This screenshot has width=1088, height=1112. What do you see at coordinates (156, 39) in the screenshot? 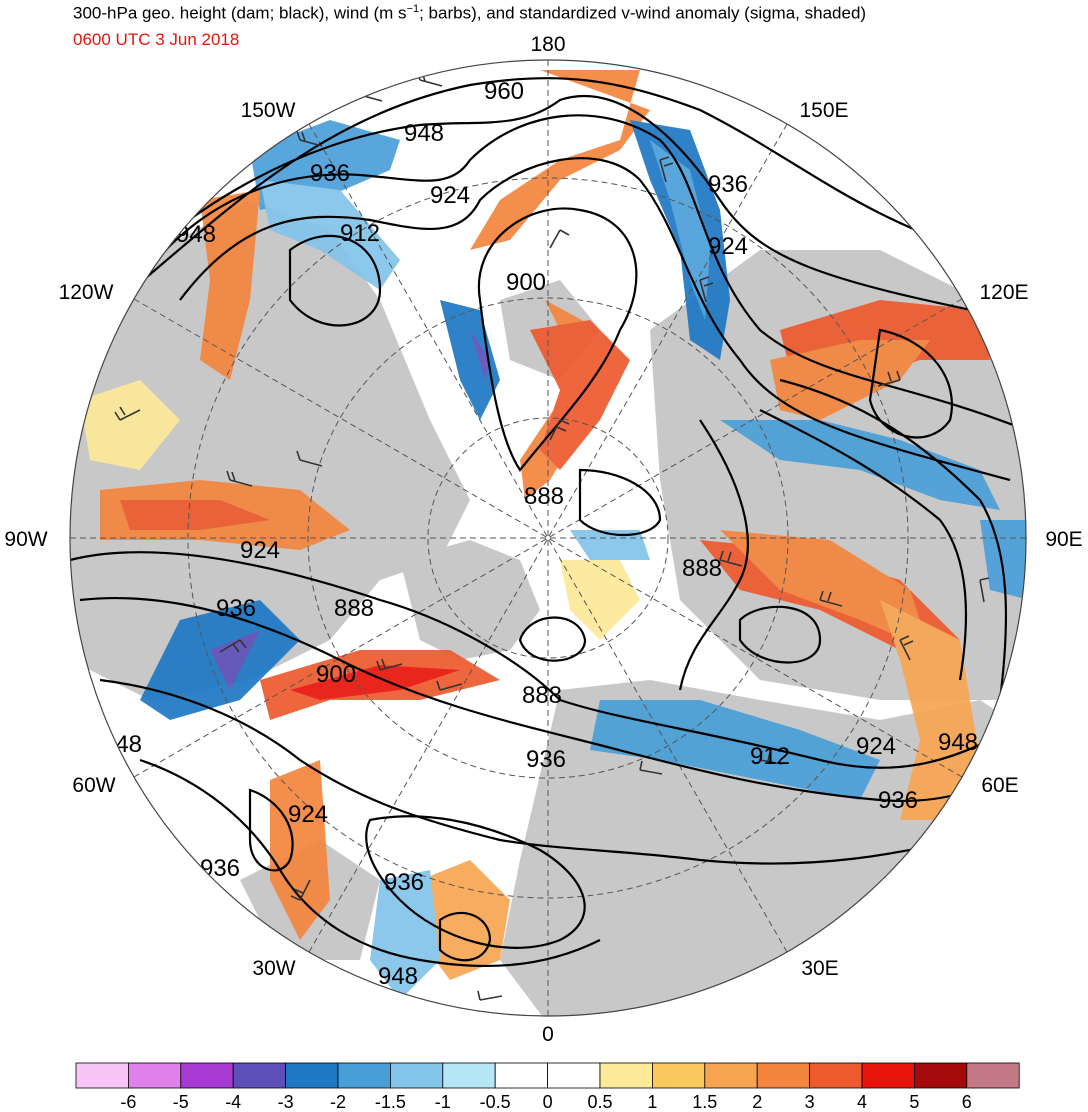
I see `valid-time: 0600 UTC 3 Jun 2018` at bounding box center [156, 39].